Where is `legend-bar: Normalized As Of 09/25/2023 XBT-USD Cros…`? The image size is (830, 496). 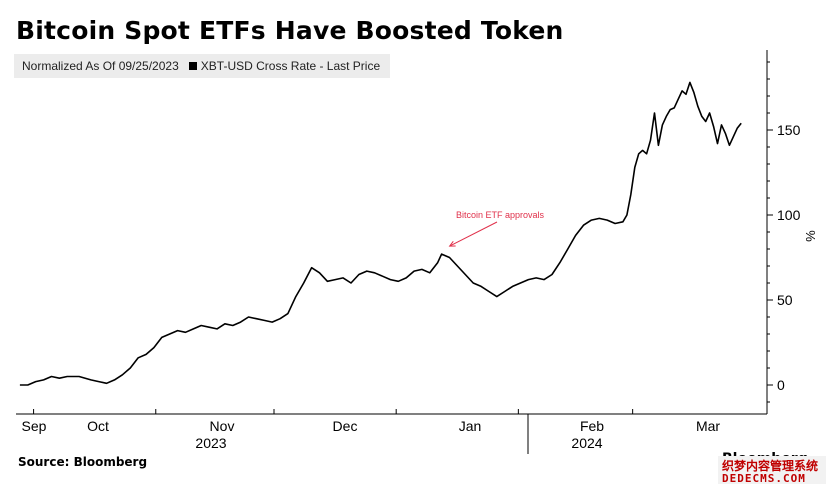 legend-bar: Normalized As Of 09/25/2023 XBT-USD Cros… is located at coordinates (202, 66).